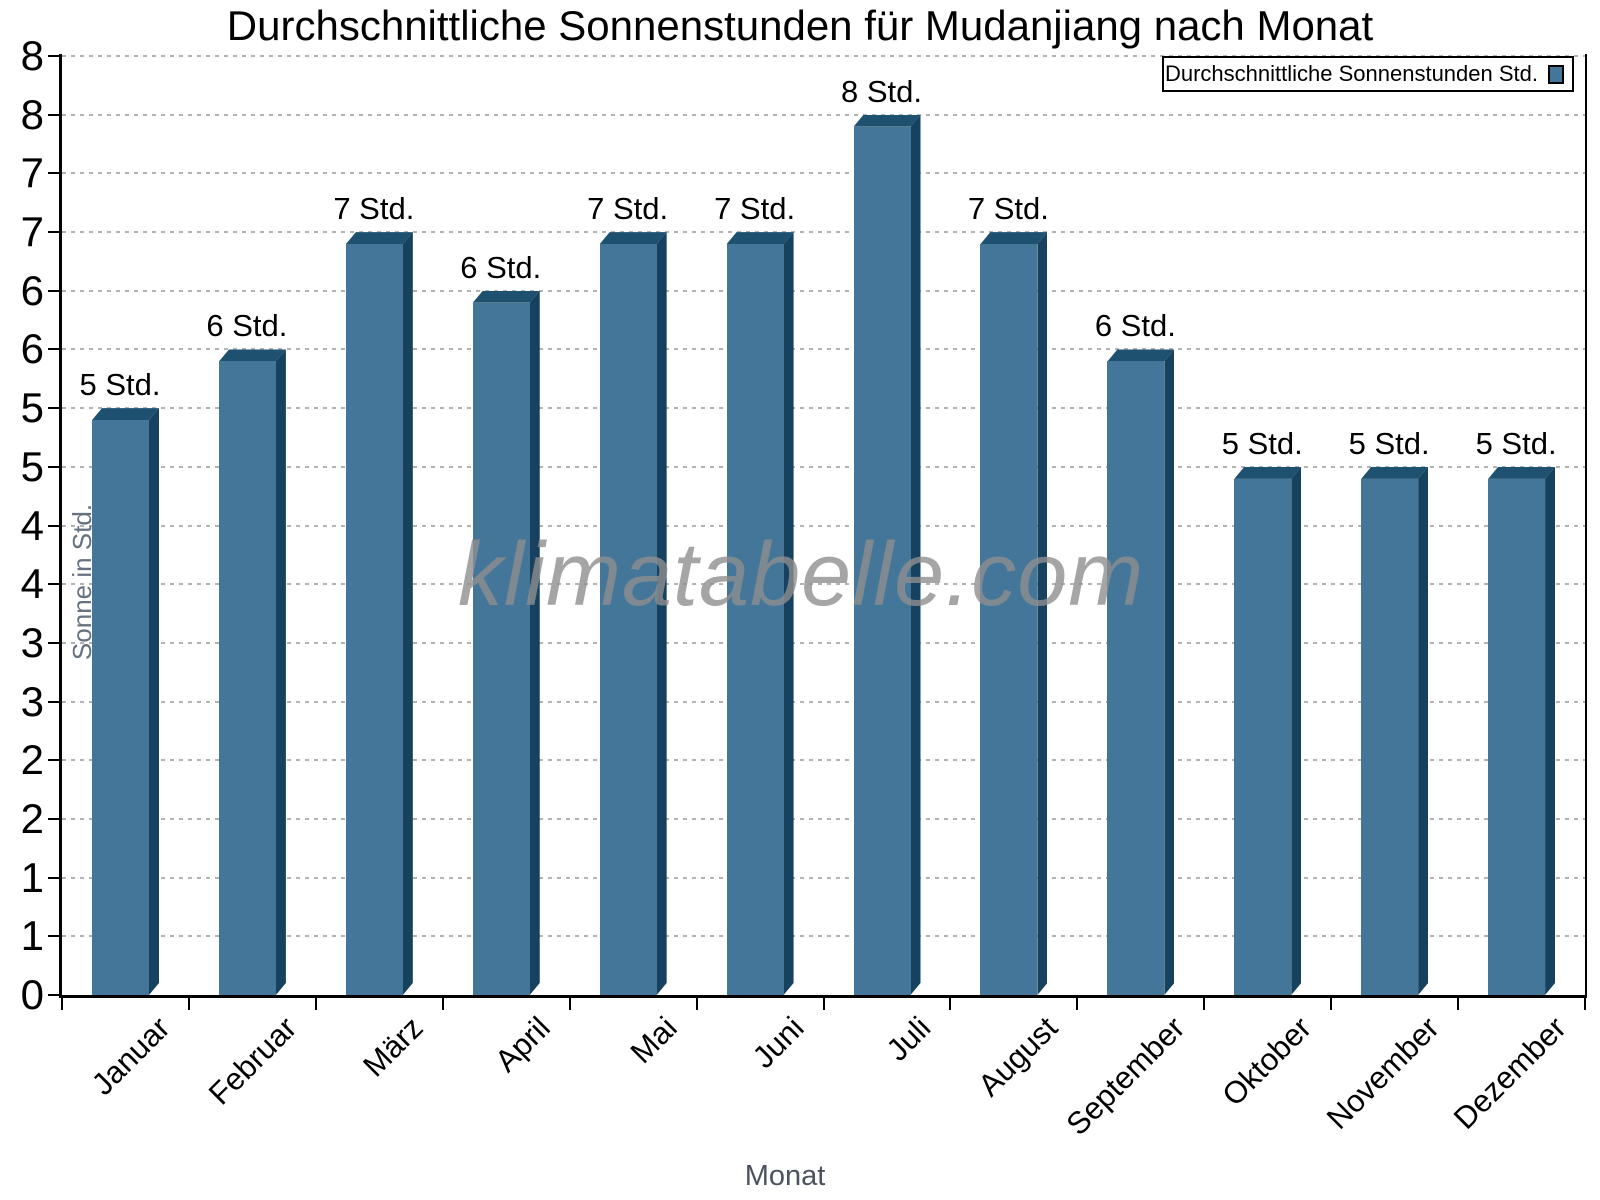 This screenshot has width=1600, height=1200. What do you see at coordinates (252, 1061) in the screenshot?
I see `x-tick-label-februar: Februar` at bounding box center [252, 1061].